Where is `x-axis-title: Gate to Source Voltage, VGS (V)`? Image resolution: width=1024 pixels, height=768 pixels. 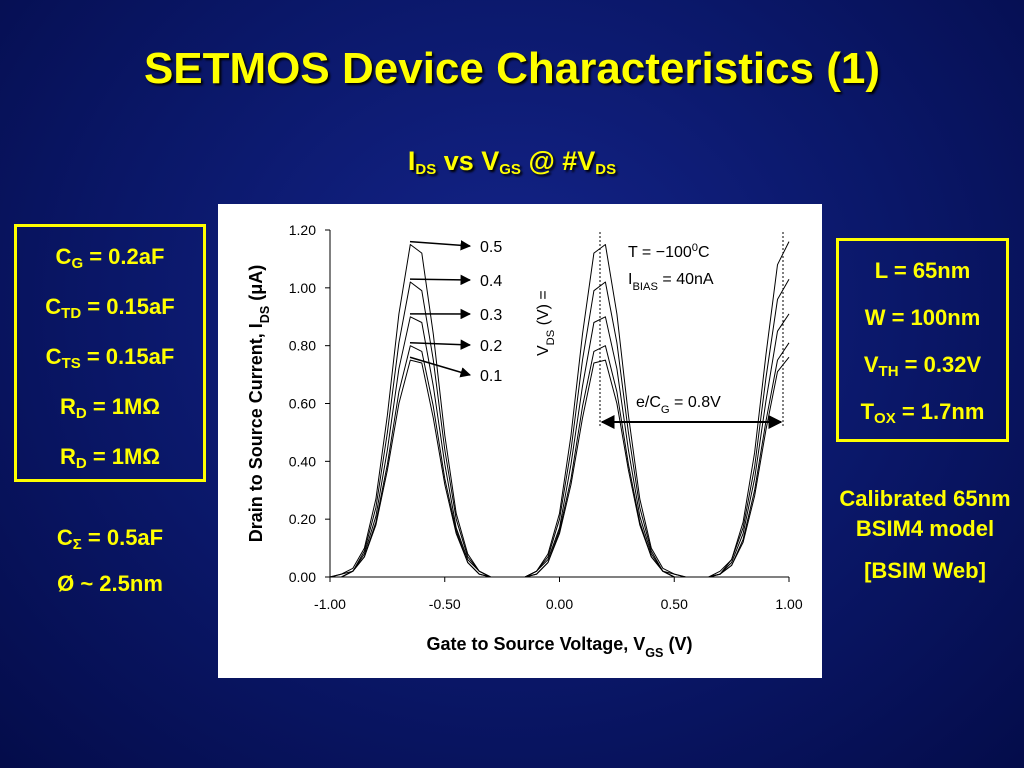
x-axis-title: Gate to Source Voltage, VGS (V) is located at coordinates (560, 647).